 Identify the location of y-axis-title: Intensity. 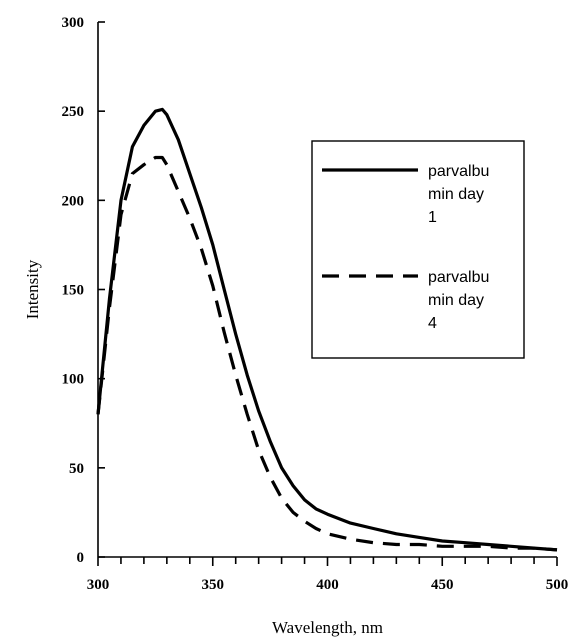
(32, 289).